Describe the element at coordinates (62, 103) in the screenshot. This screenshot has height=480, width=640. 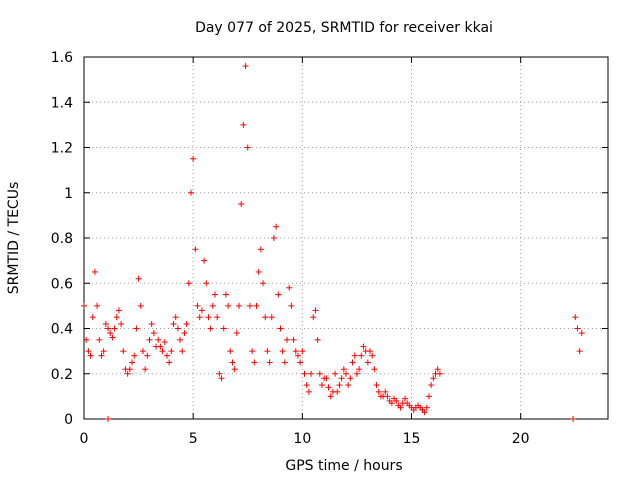
I see `y-tick-label: 1.4` at that location.